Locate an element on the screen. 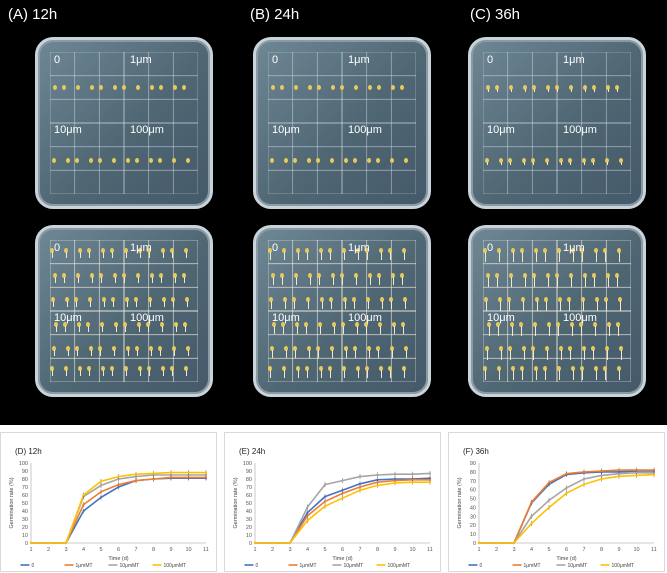 The width and height of the screenshot is (667, 573). y-tick-label: 40 is located at coordinates (473, 508).